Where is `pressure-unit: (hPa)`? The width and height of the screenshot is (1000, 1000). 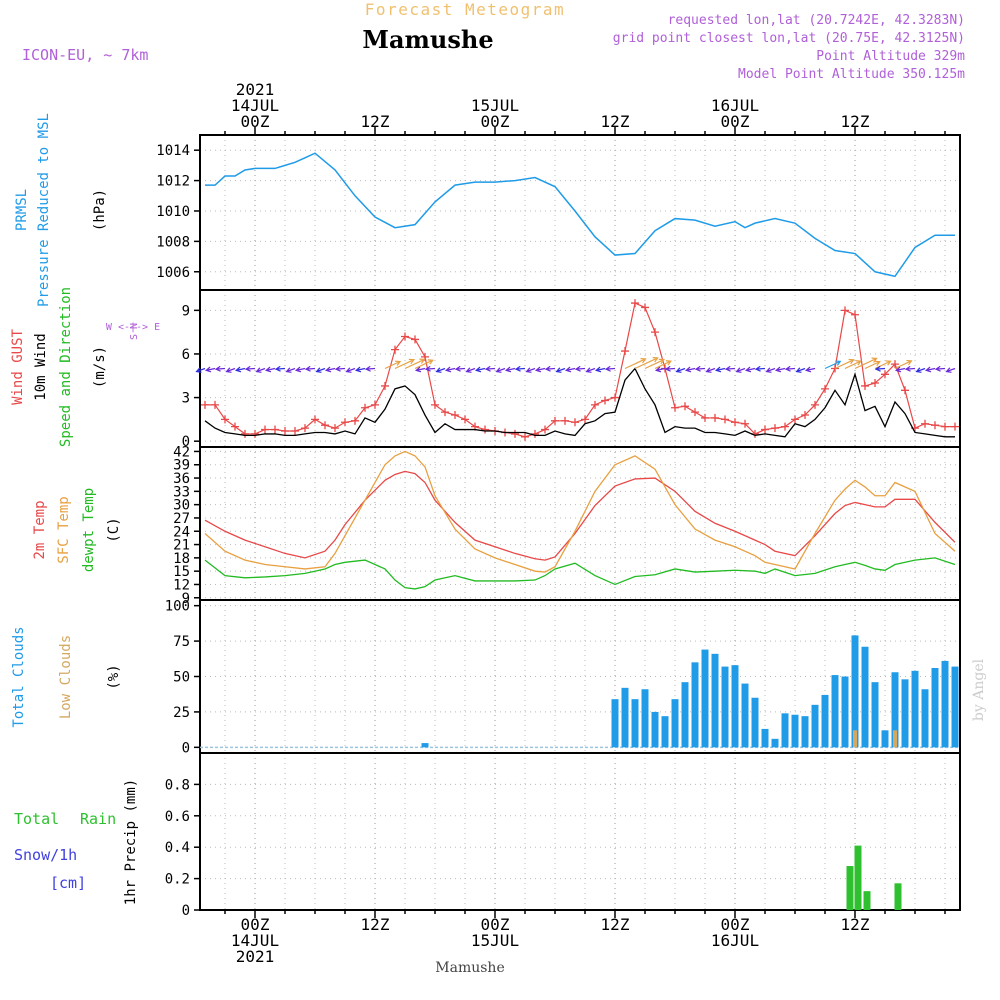
pressure-unit: (hPa) is located at coordinates (100, 210).